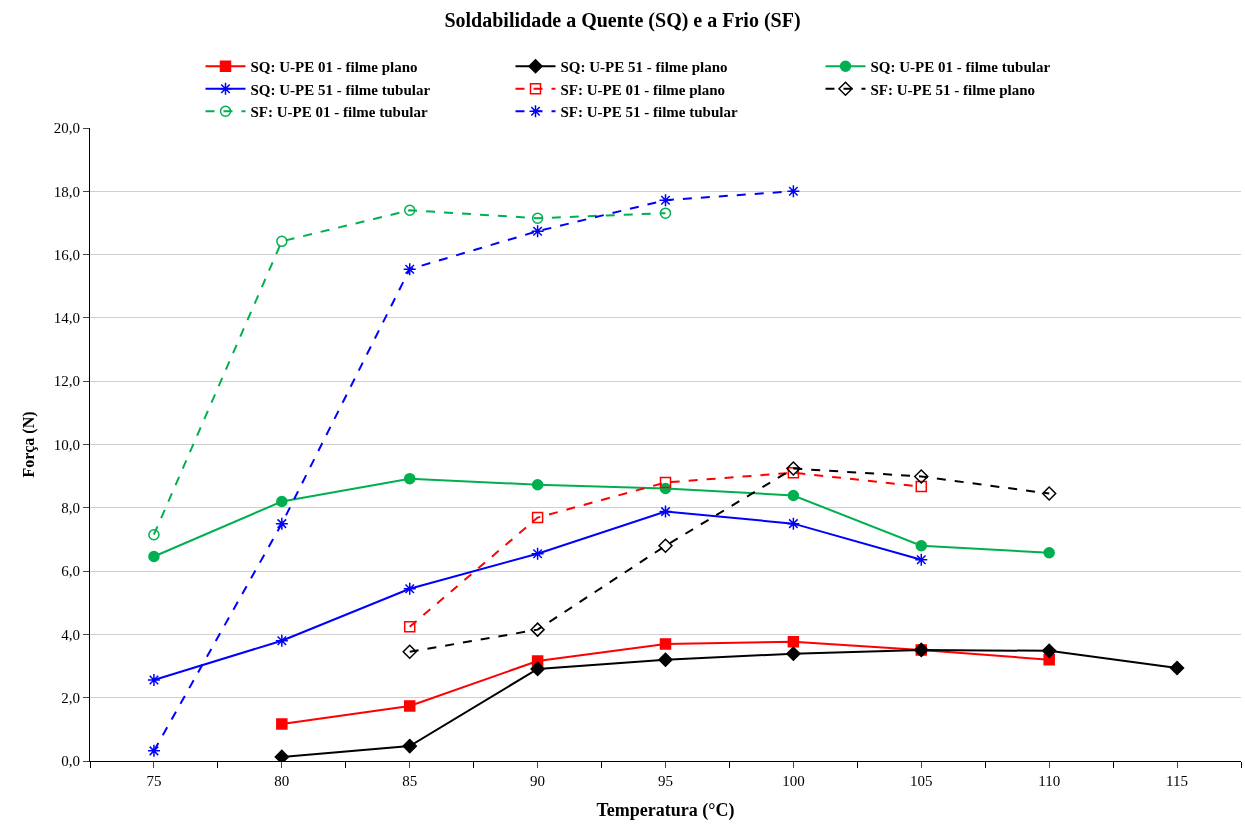 The width and height of the screenshot is (1245, 835). Describe the element at coordinates (28, 444) in the screenshot. I see `y-axis-title: Força (N)` at that location.